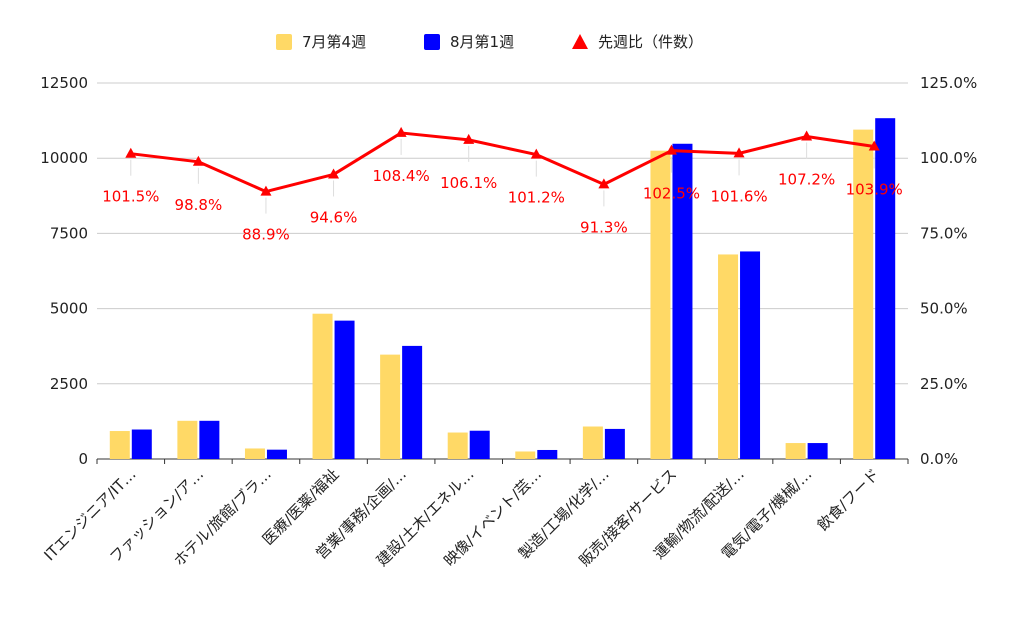 Image resolution: width=1024 pixels, height=633 pixels. What do you see at coordinates (944, 384) in the screenshot?
I see `y-right-tick-label: 25.0%` at bounding box center [944, 384].